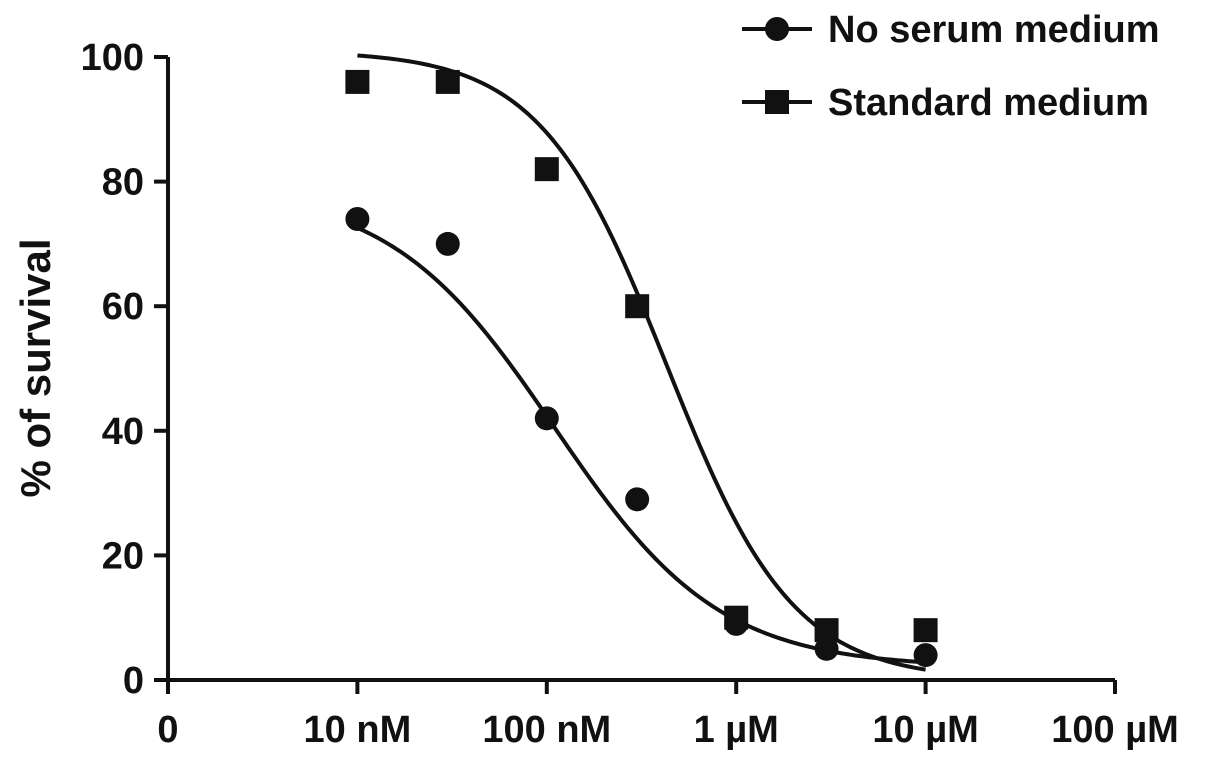 The image size is (1205, 771). What do you see at coordinates (736, 730) in the screenshot?
I see `x-tick-label: 1 µM` at bounding box center [736, 730].